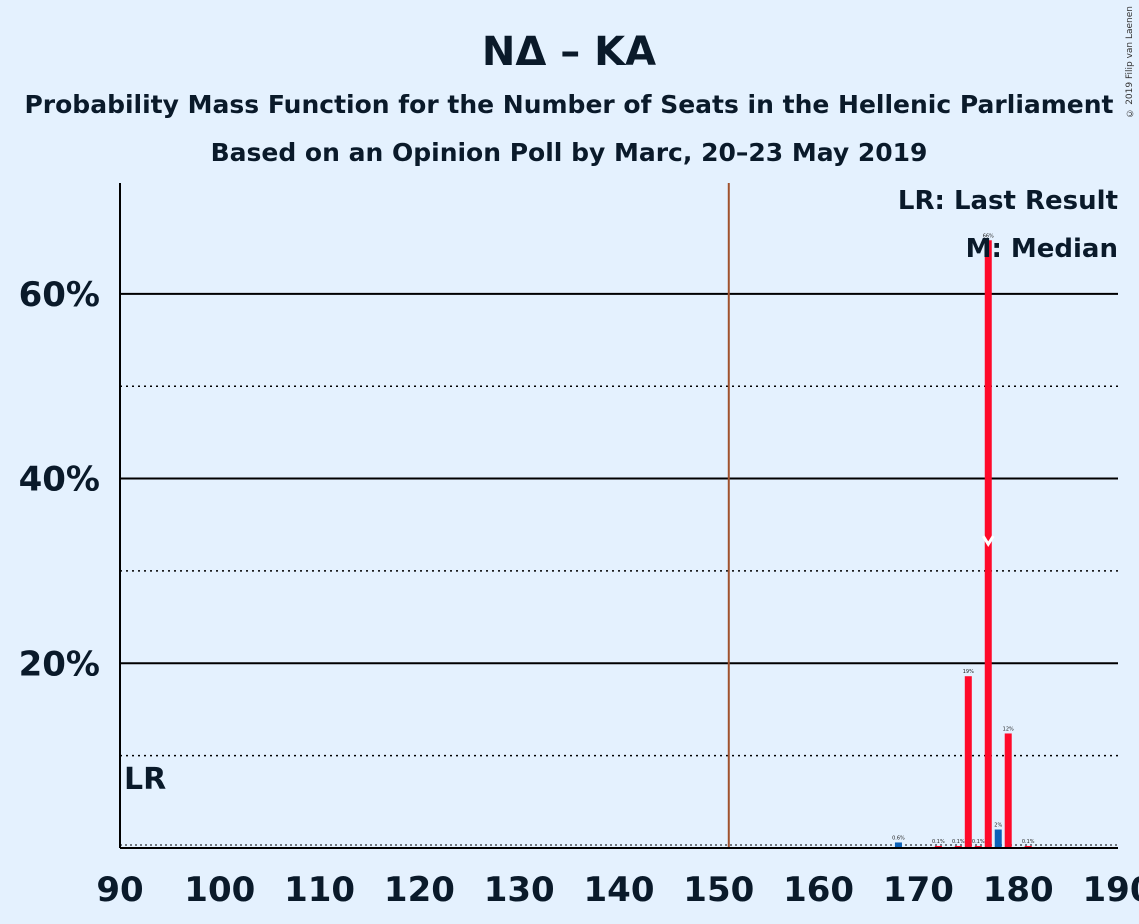  Describe the element at coordinates (59, 295) in the screenshot. I see `y-tick-label: 60%` at that location.